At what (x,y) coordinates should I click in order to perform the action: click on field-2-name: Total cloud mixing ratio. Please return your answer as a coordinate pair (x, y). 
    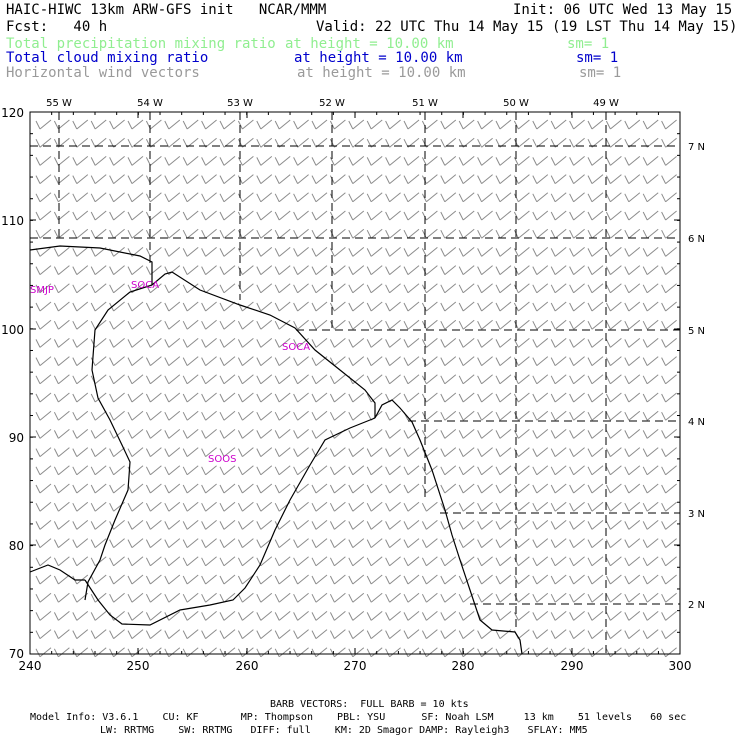
    Looking at the image, I should click on (107, 58).